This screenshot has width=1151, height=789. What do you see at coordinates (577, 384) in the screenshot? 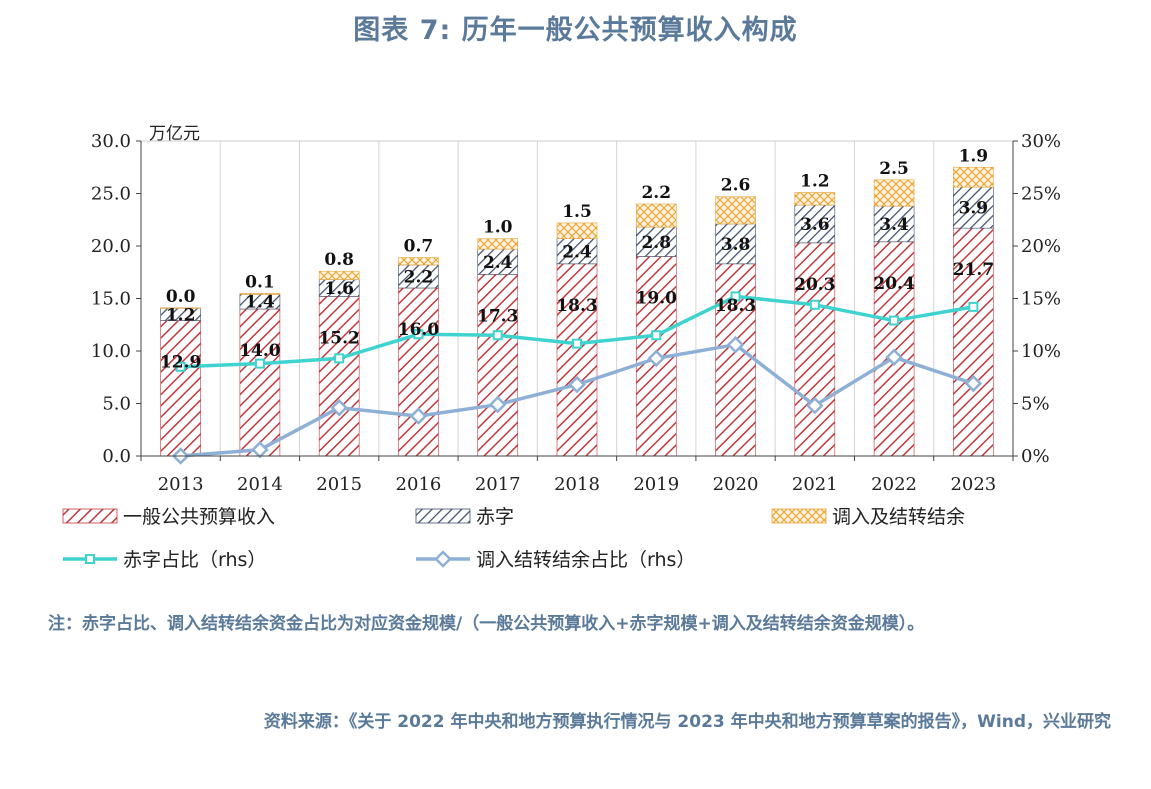
I see `marker-transfer-share-2018` at bounding box center [577, 384].